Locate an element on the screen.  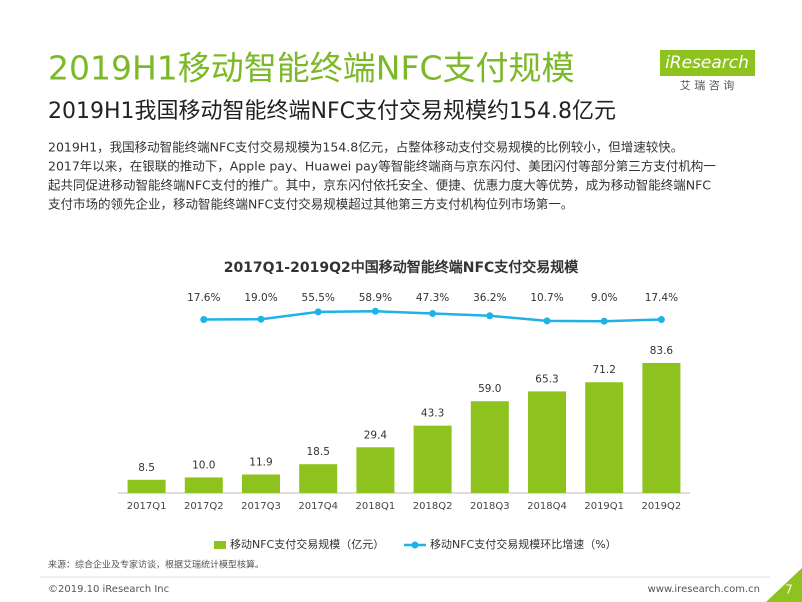
data-label: 17.6% is located at coordinates (203, 298).